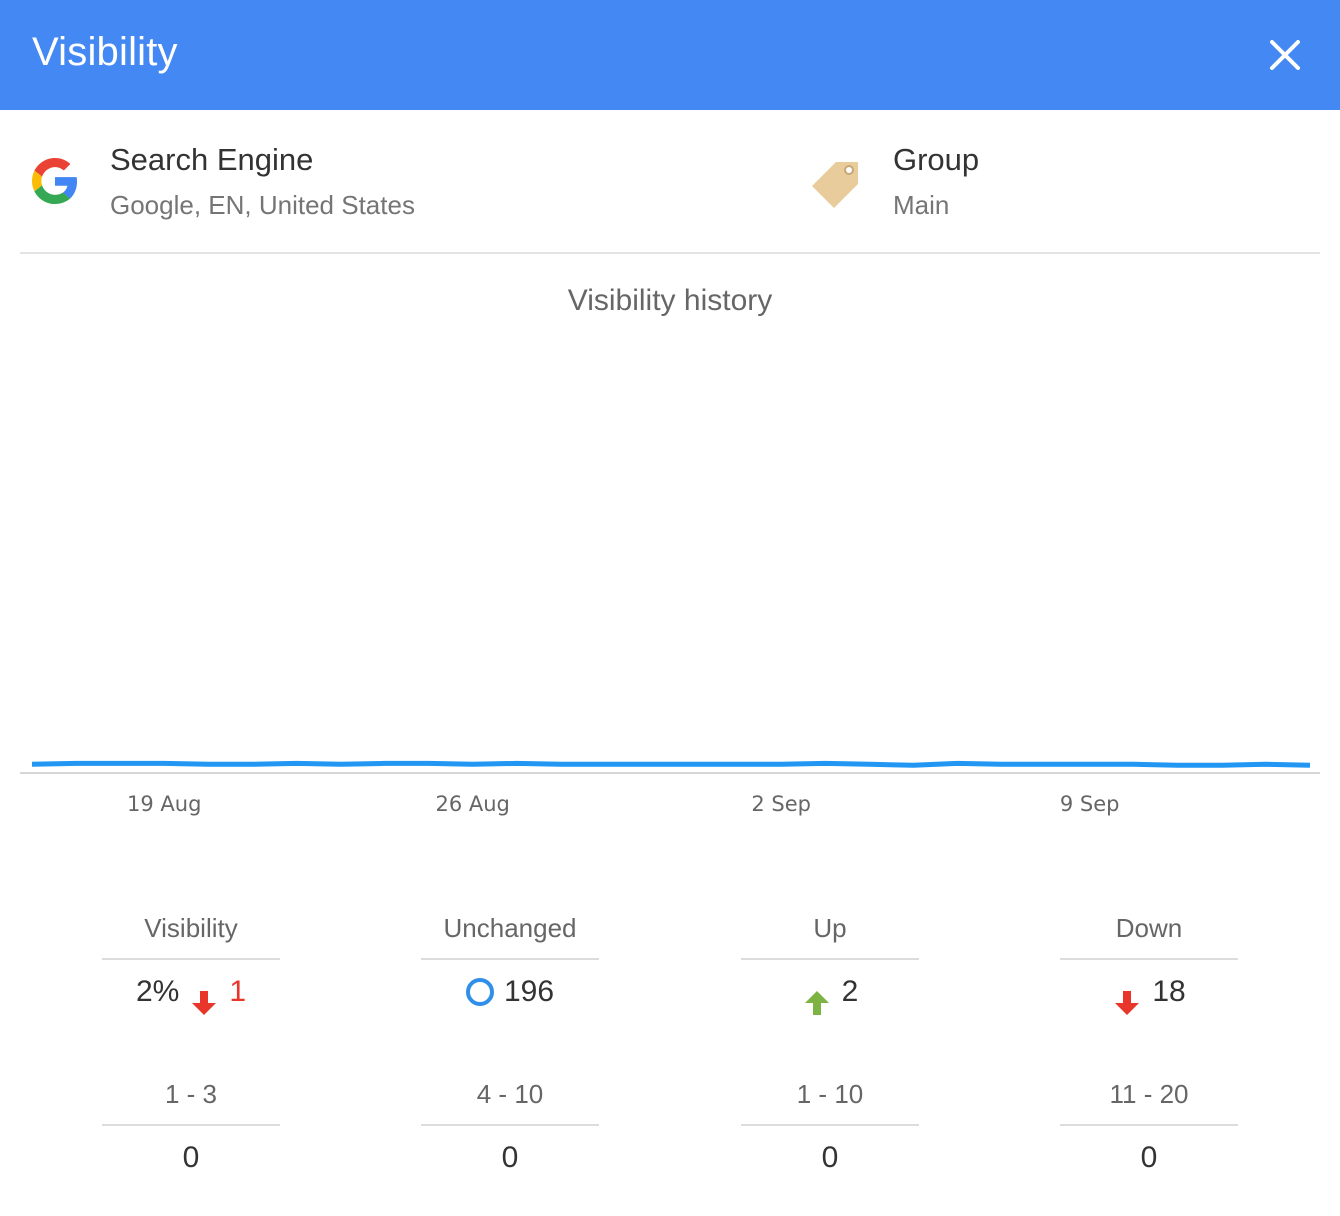  Describe the element at coordinates (837, 185) in the screenshot. I see `tag-icon` at that location.